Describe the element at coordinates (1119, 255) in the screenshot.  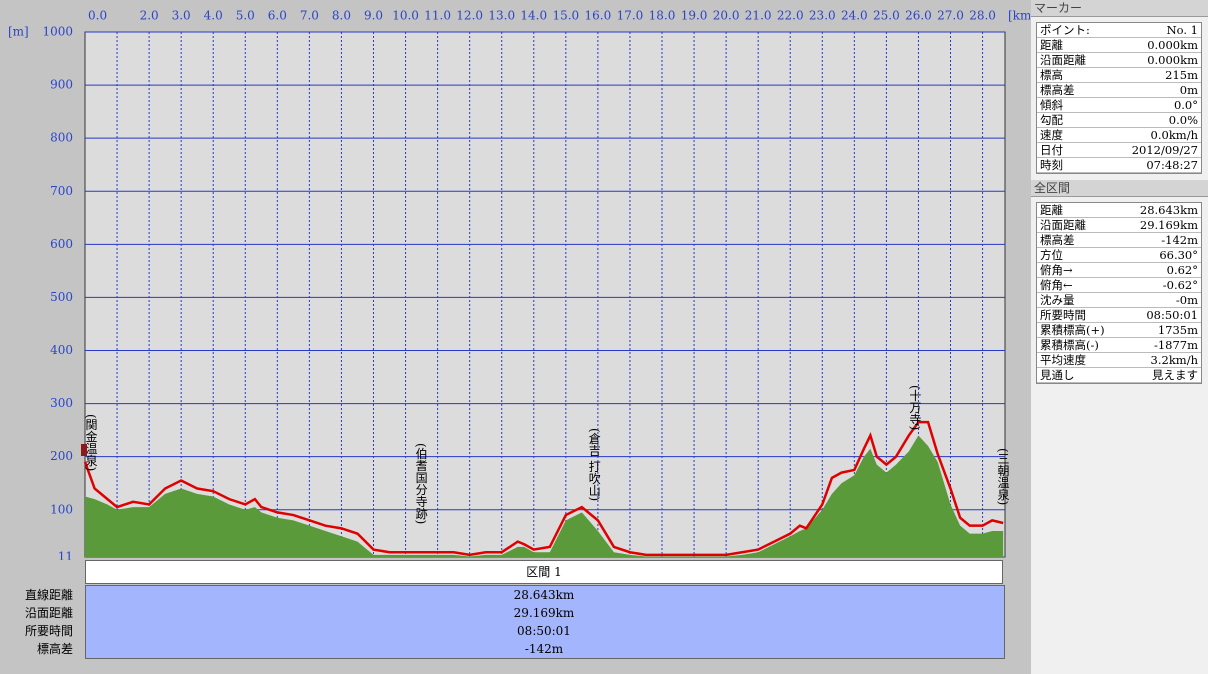
I see `panel-row: 方位 66.30°` at that location.